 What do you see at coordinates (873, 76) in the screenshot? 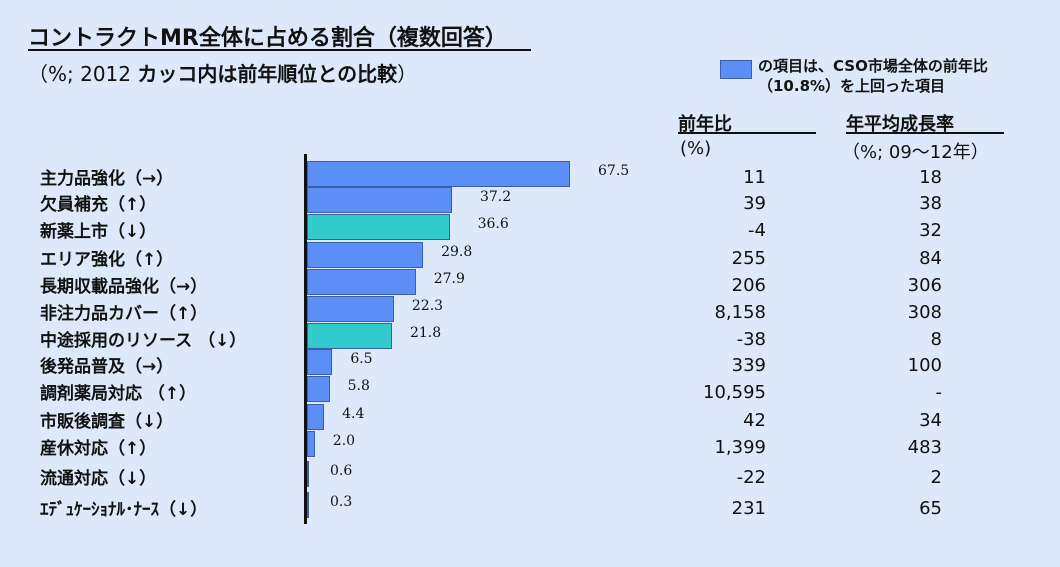
I see `legend-text: の項目は、CSO市場全体の前年比 （10.8%）を上回った項目` at bounding box center [873, 76].